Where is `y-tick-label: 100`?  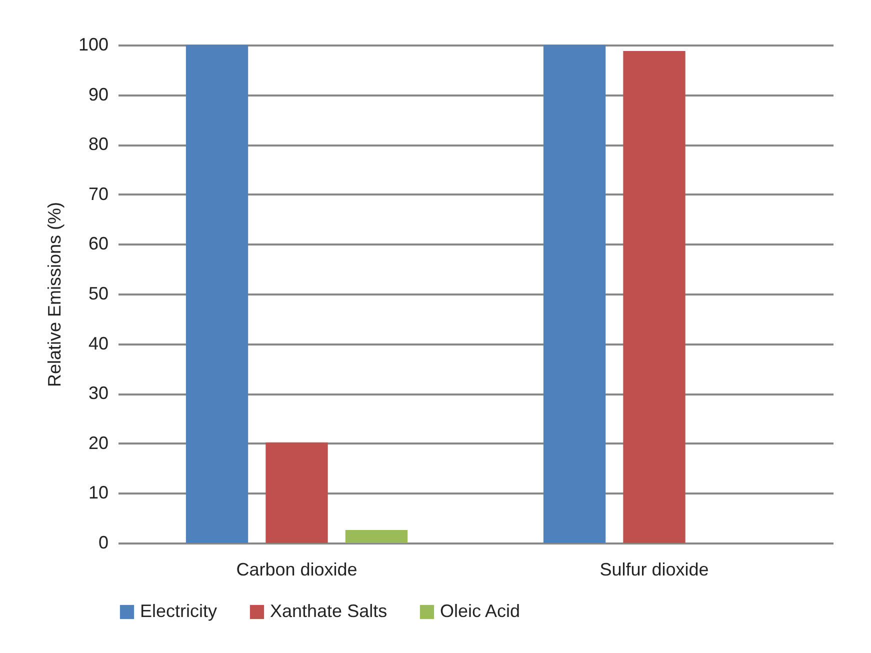
y-tick-label: 100 is located at coordinates (93, 44).